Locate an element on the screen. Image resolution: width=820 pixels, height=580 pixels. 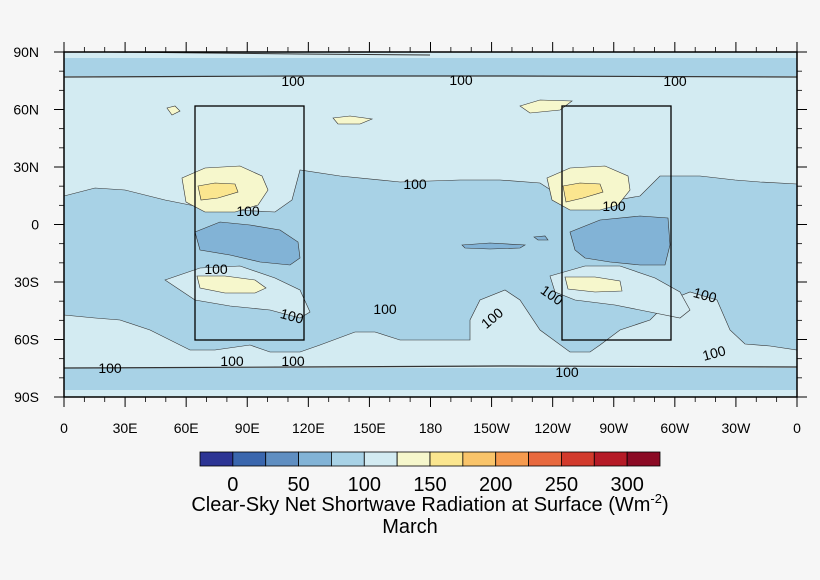
lat-label: 90S is located at coordinates (26, 397).